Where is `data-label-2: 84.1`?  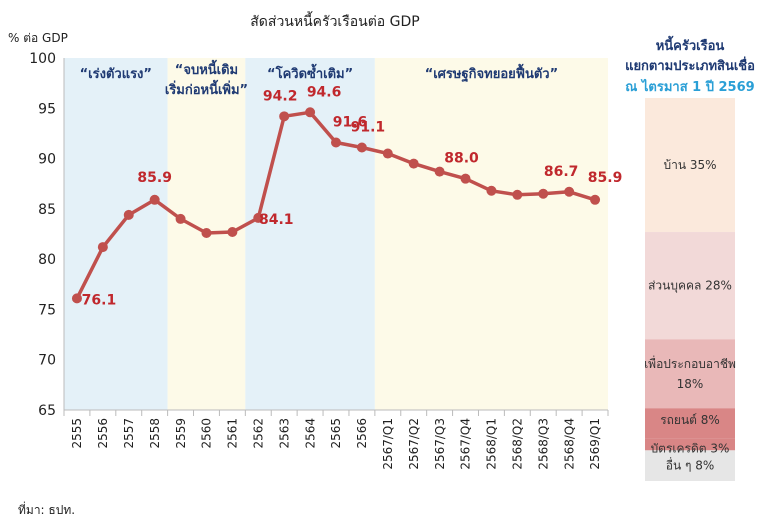 data-label-2: 84.1 is located at coordinates (276, 220).